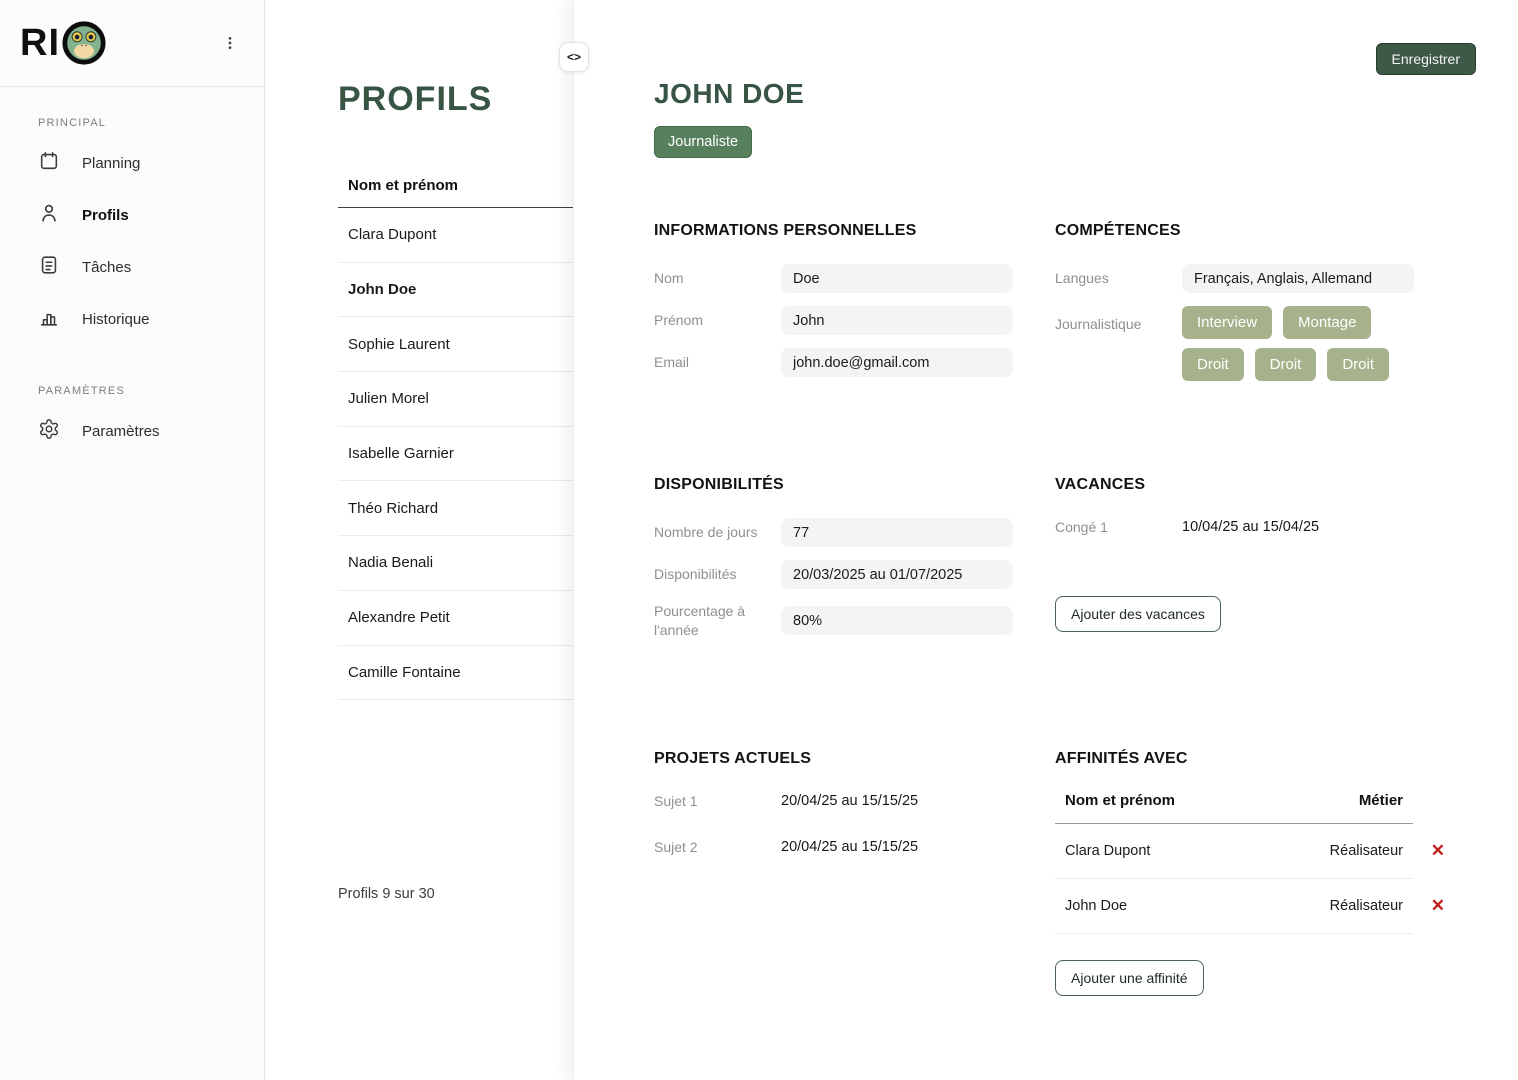  I want to click on nav-section-label-parametres: PARAMÈTRES, so click(81, 391).